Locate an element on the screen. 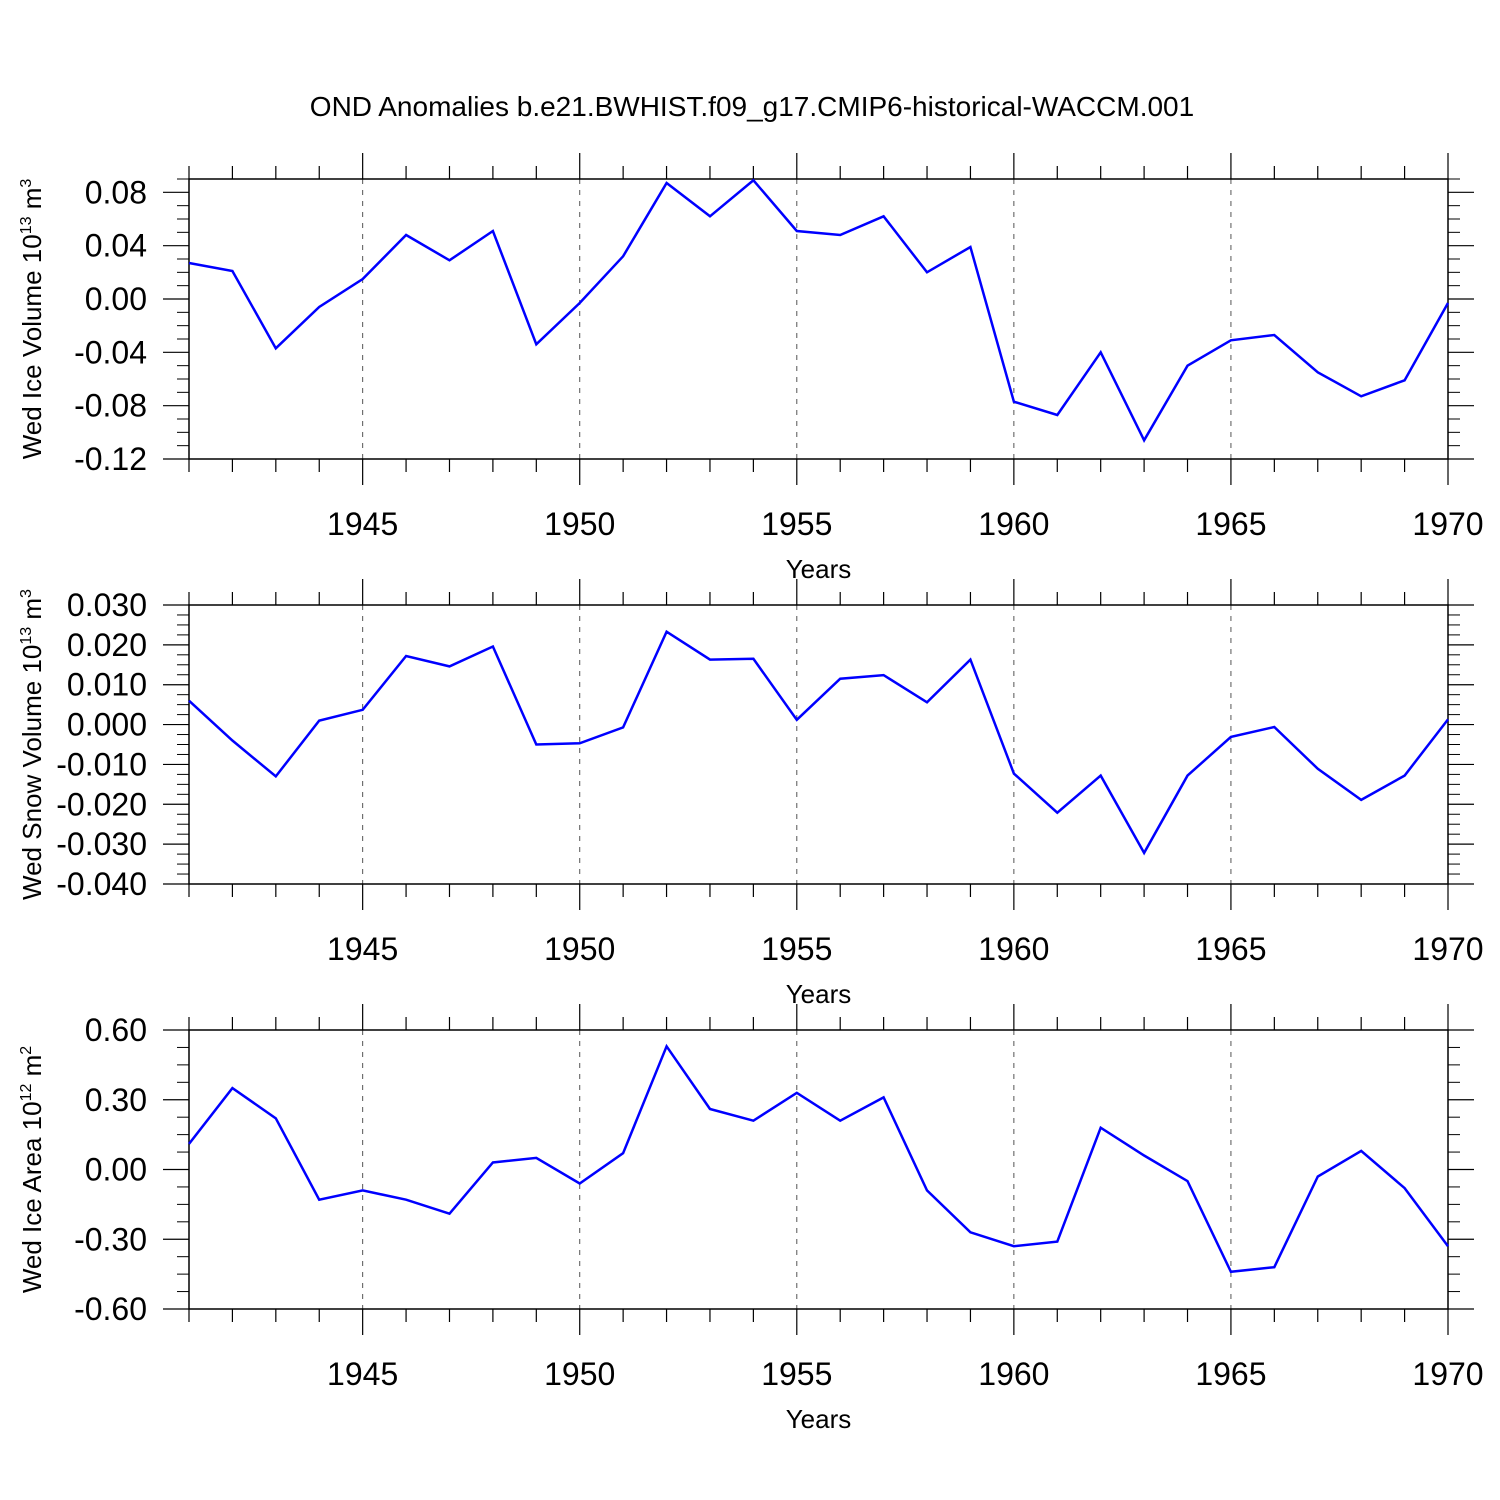 The image size is (1500, 1500). y-tick-label: 0.30 is located at coordinates (116, 1100).